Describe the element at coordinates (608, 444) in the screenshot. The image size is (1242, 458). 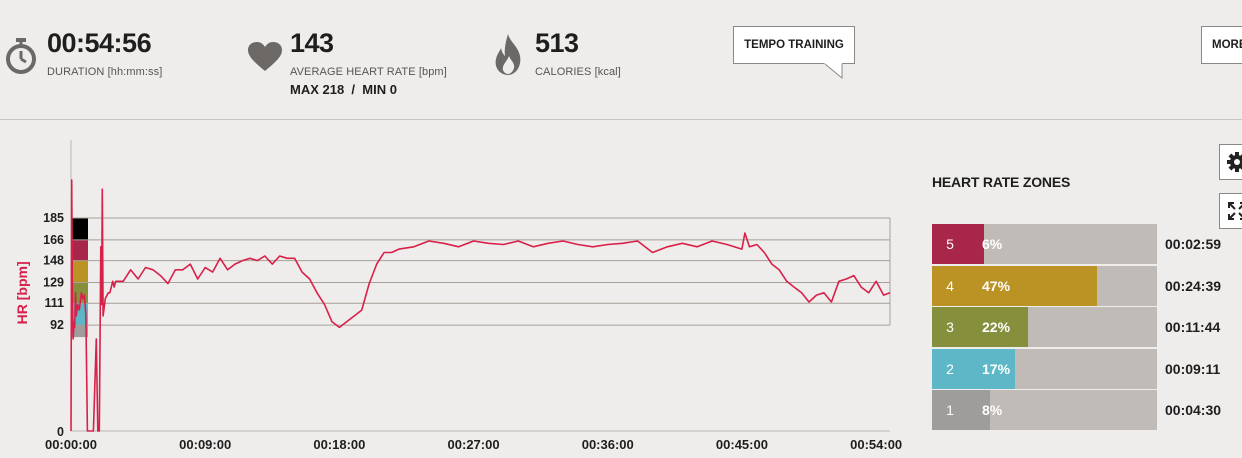
I see `x-tick-label: 00:36:00` at that location.